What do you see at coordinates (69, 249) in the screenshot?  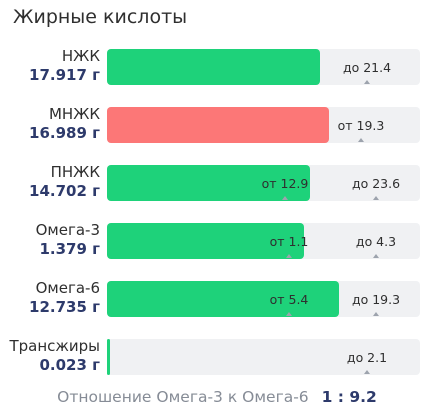 I see `nutrient-amount: 1.379 г` at bounding box center [69, 249].